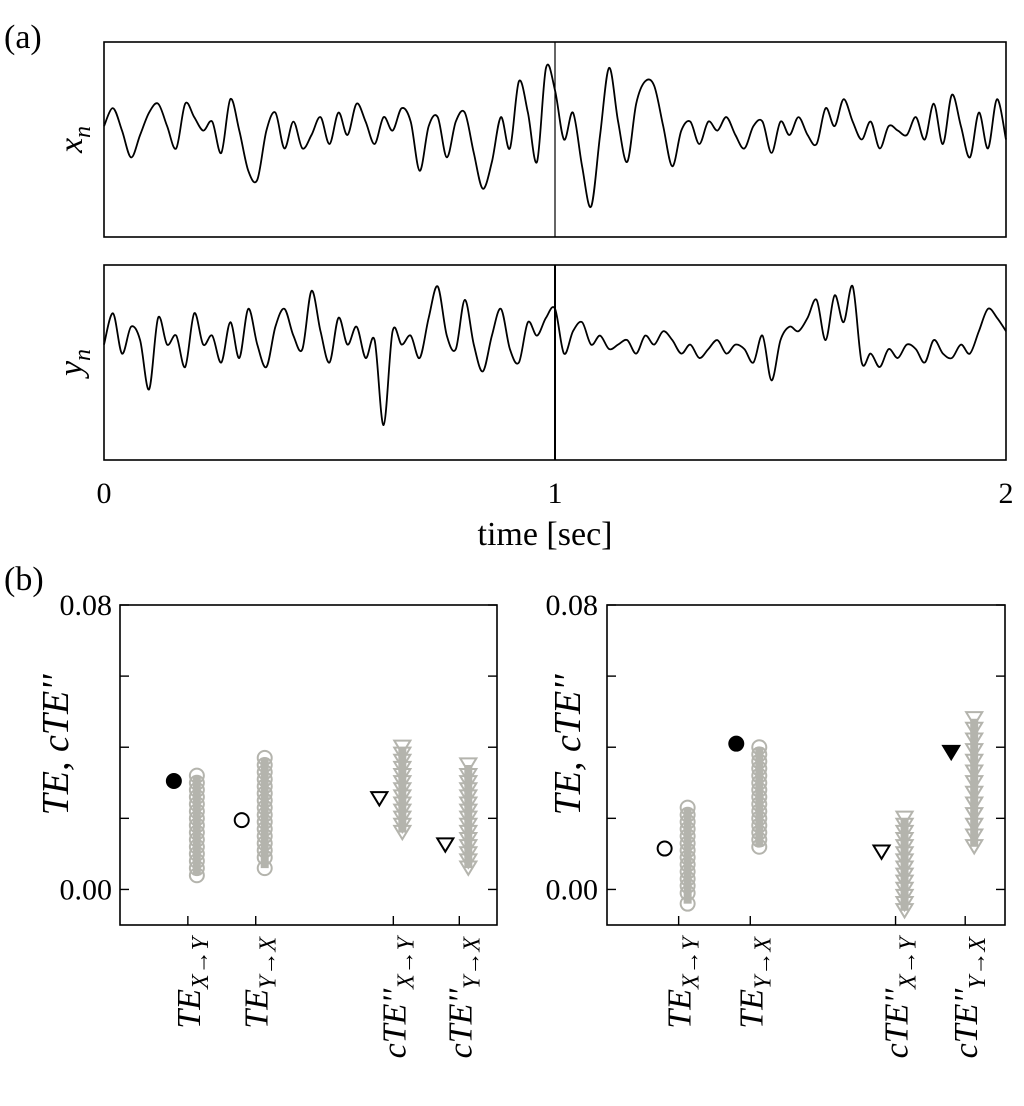  I want to click on series-label-x: xn, so click(74, 140).